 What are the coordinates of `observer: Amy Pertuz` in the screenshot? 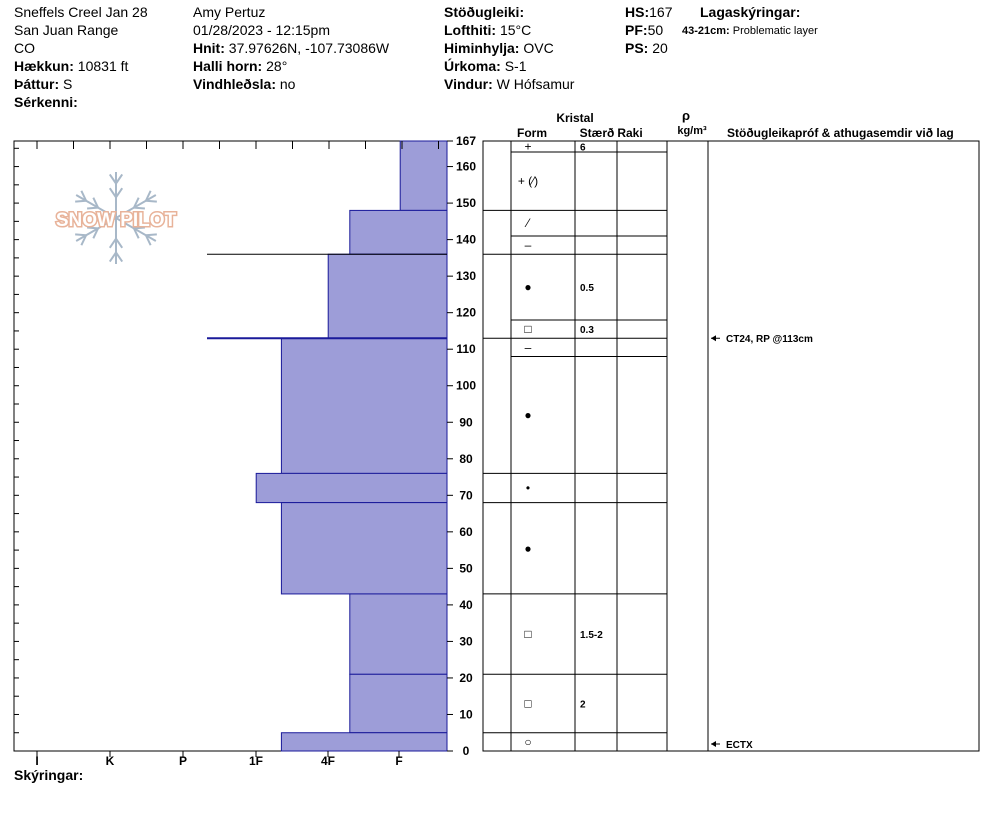 It's located at (229, 12).